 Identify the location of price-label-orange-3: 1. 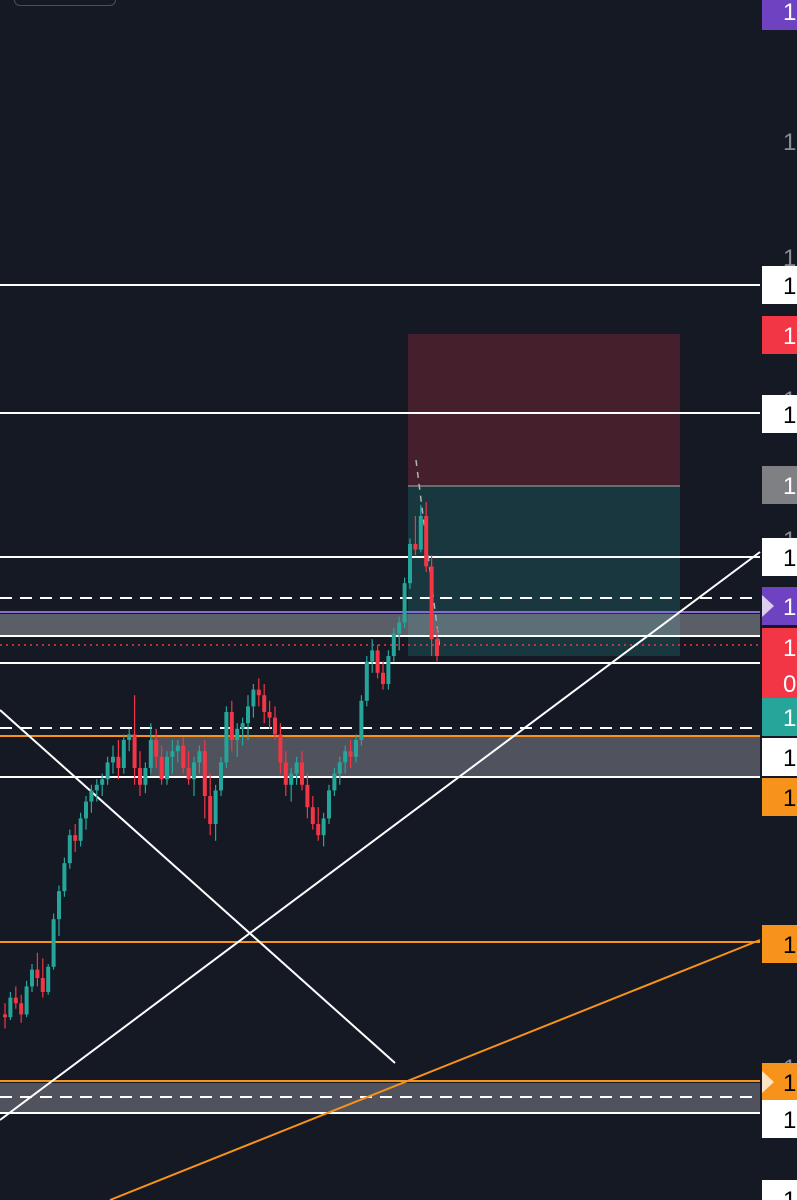
(779, 1082).